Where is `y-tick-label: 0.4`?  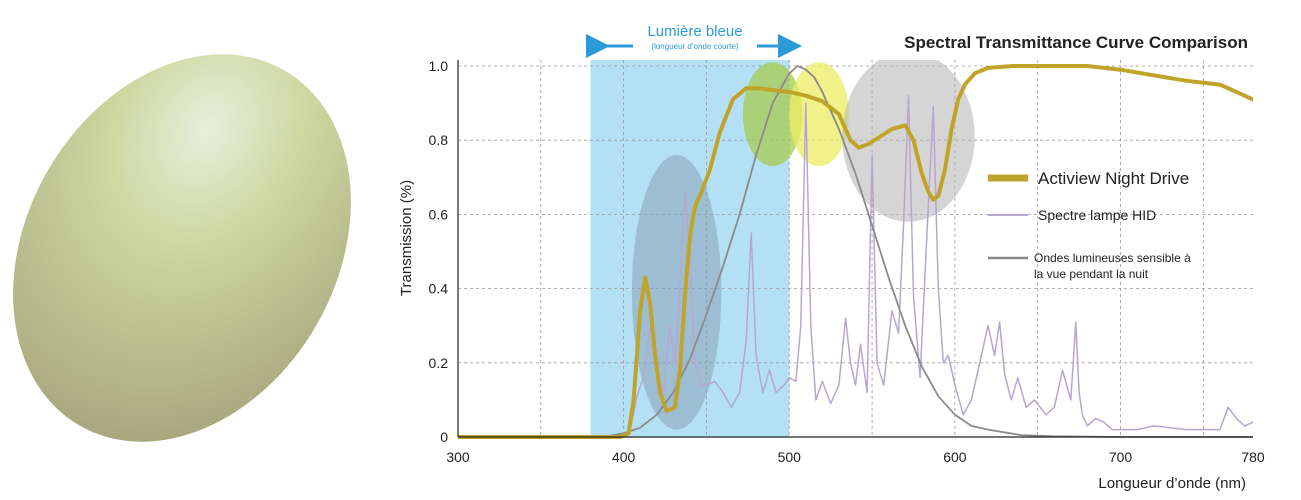
y-tick-label: 0.4 is located at coordinates (439, 289).